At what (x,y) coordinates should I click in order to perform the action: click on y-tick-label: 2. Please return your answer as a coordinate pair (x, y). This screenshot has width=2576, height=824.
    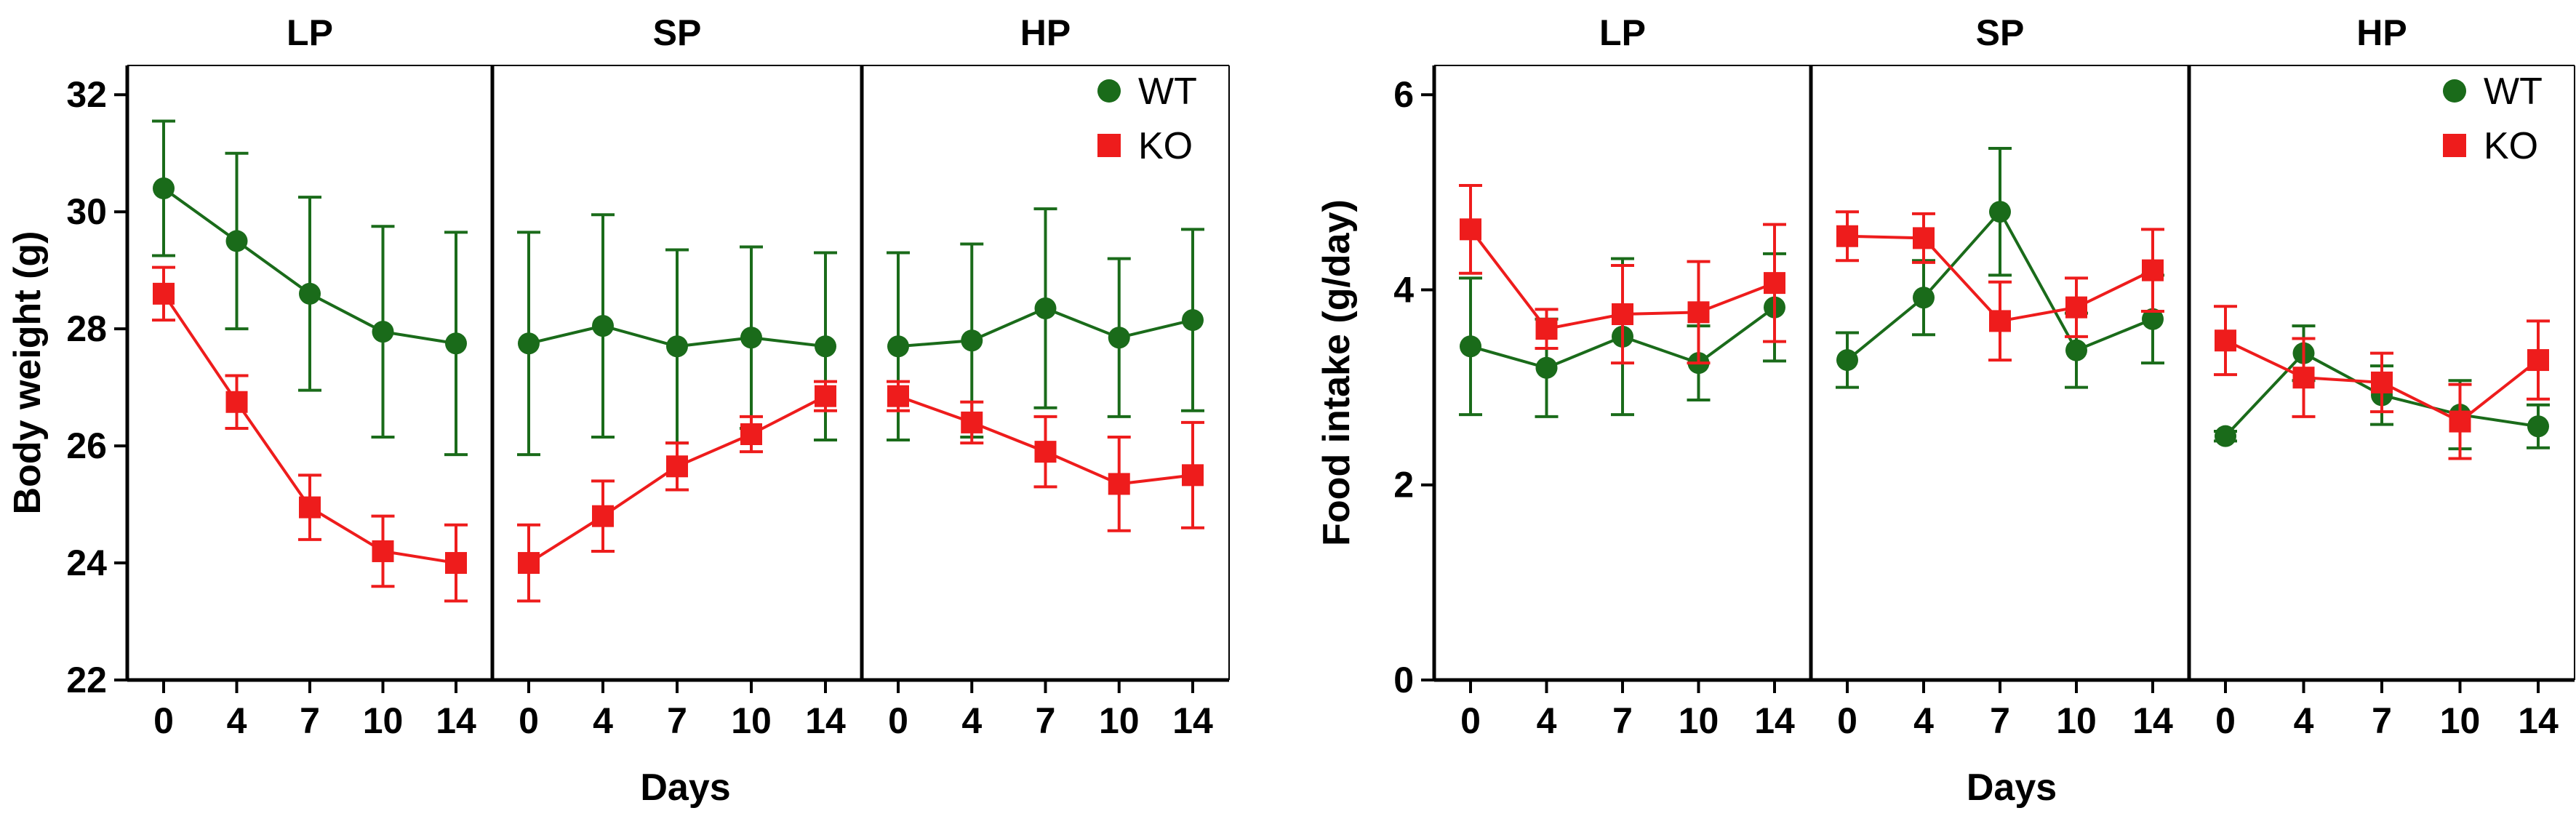
    Looking at the image, I should click on (1403, 485).